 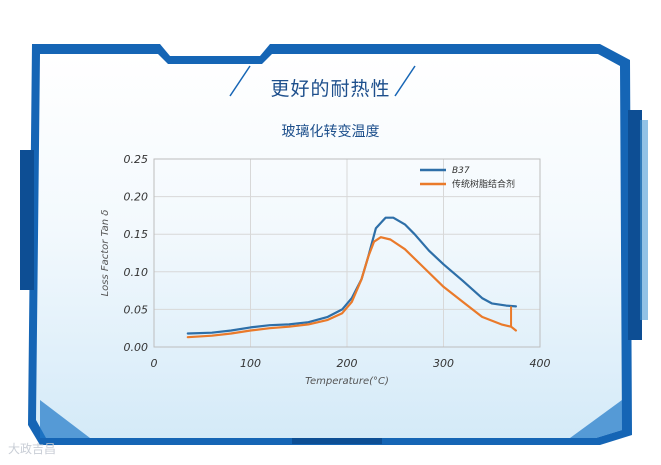 I want to click on watermark: 大政吉昌, so click(x=32, y=449).